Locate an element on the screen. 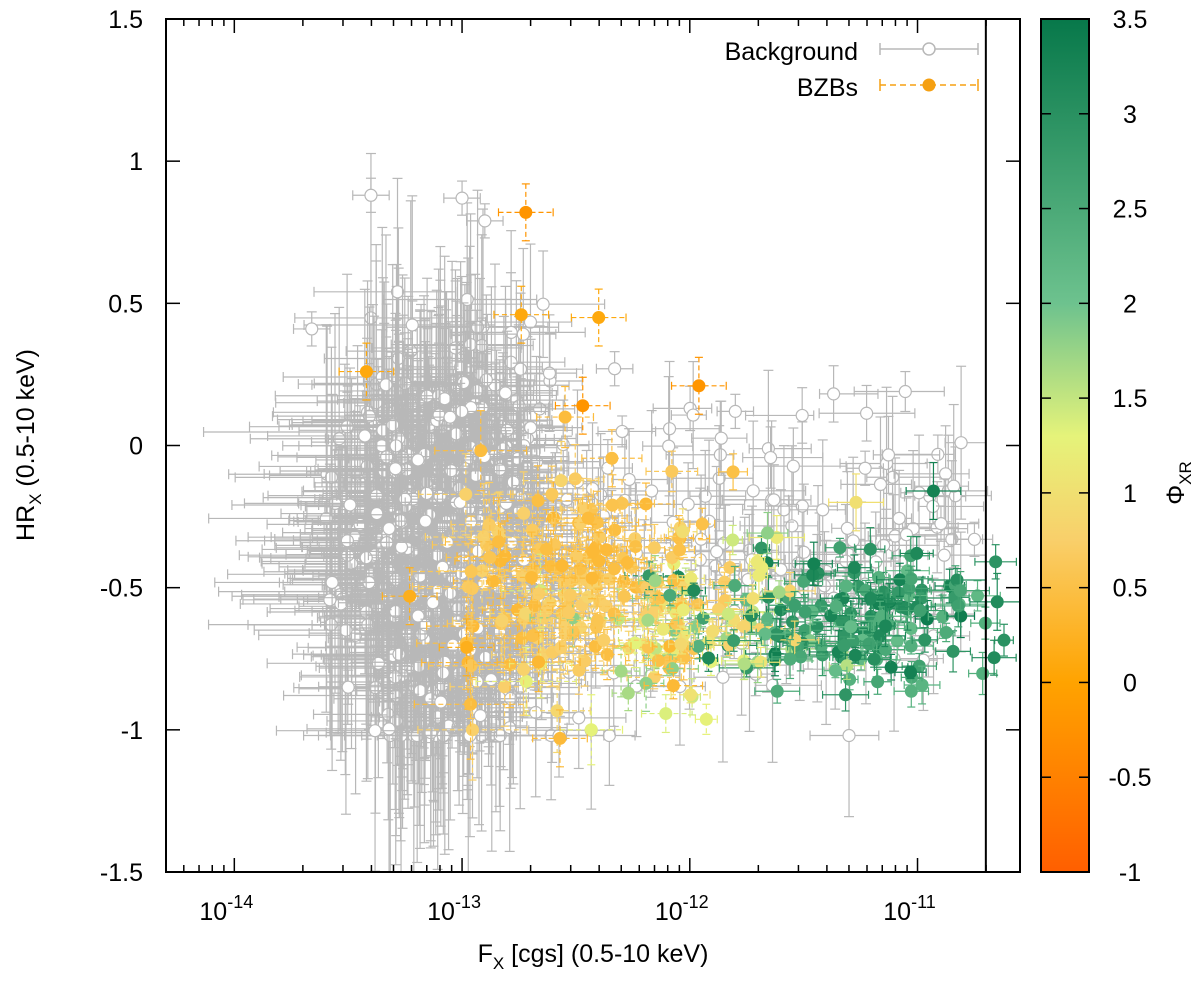 The width and height of the screenshot is (1200, 984). y-tick-label: 0.5 is located at coordinates (125, 304).